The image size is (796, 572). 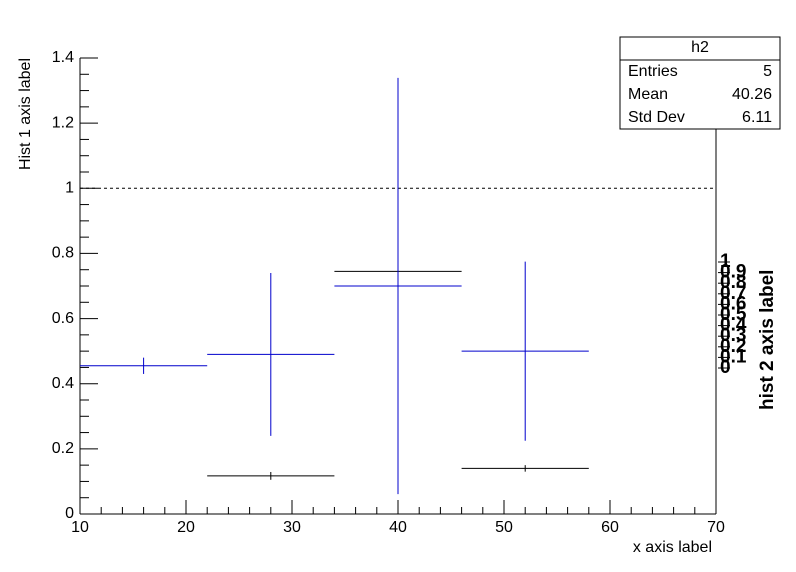 What do you see at coordinates (63, 448) in the screenshot?
I see `y-tick-label: 0.2` at bounding box center [63, 448].